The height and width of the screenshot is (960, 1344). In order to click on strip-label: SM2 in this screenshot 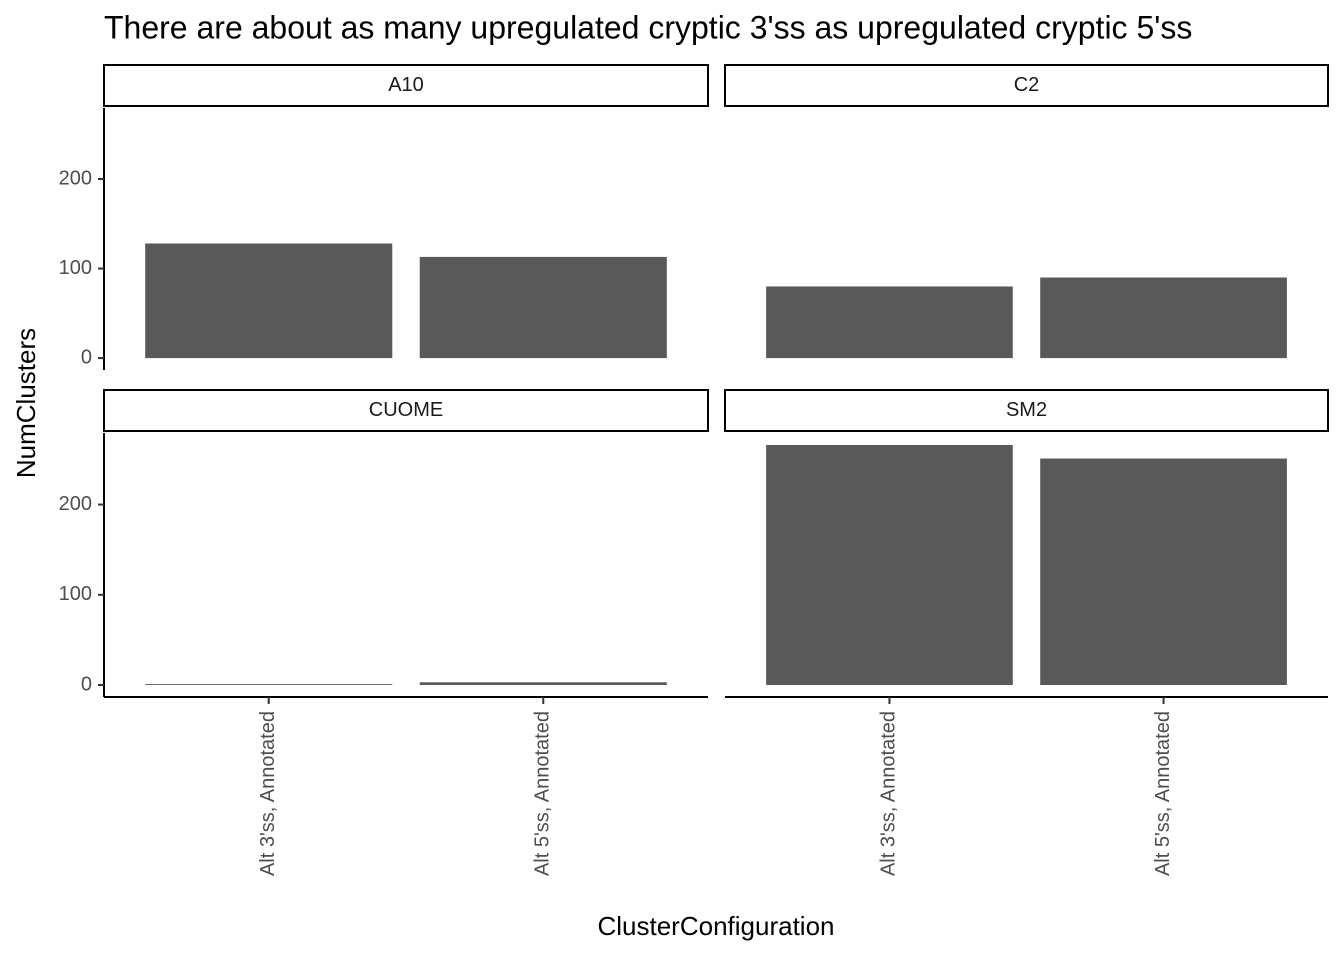, I will do `click(1026, 410)`.